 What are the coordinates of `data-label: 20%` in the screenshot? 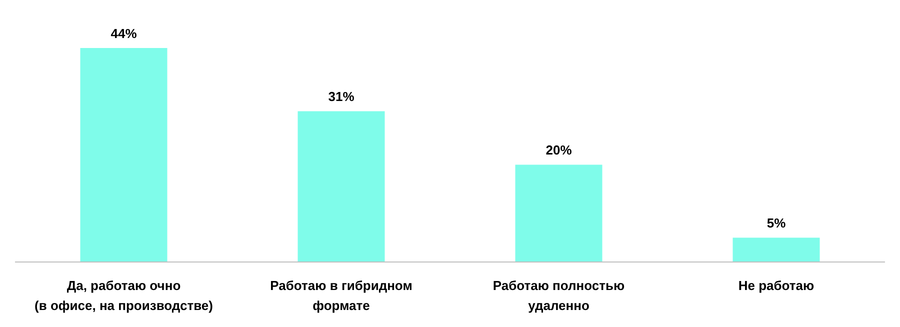 It's located at (559, 150).